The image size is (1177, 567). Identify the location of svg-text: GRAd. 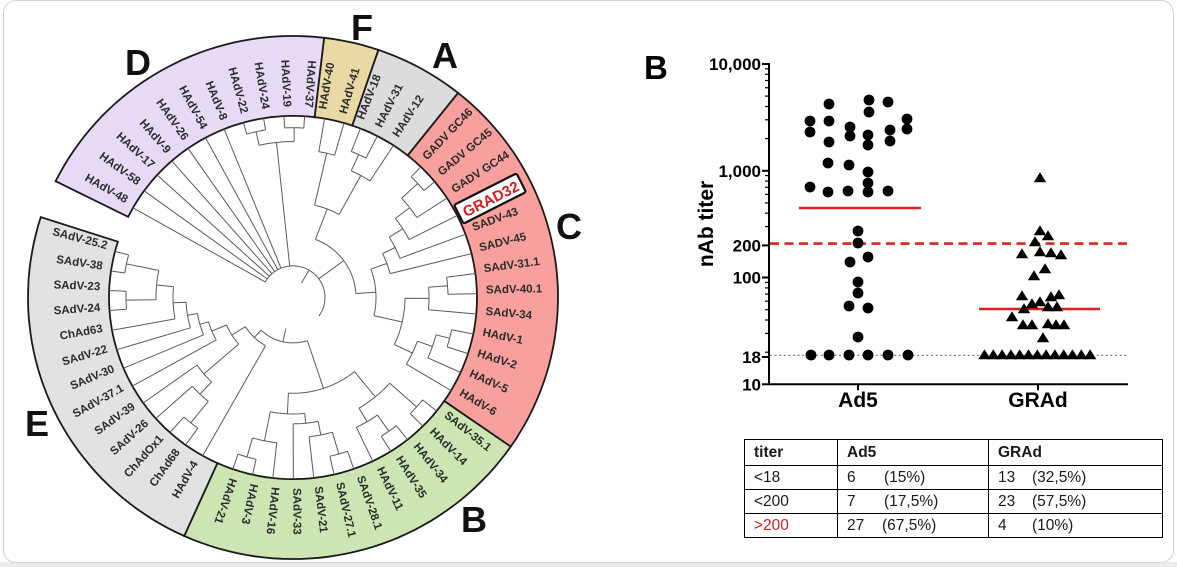
(1038, 400).